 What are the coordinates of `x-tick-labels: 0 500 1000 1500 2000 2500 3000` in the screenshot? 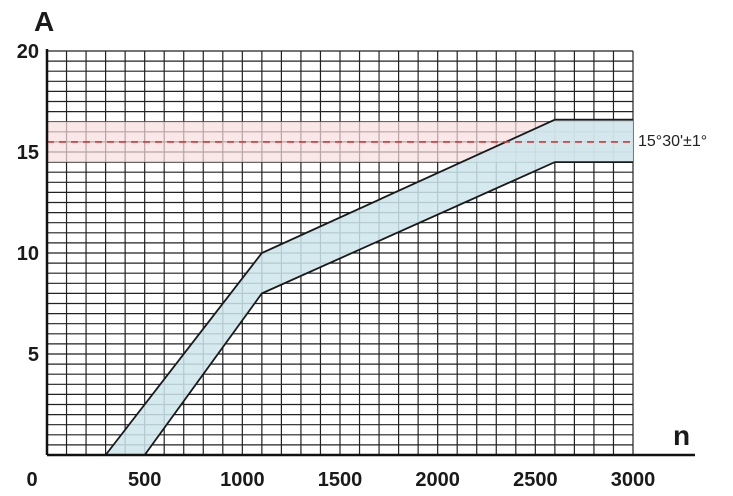 It's located at (340, 480).